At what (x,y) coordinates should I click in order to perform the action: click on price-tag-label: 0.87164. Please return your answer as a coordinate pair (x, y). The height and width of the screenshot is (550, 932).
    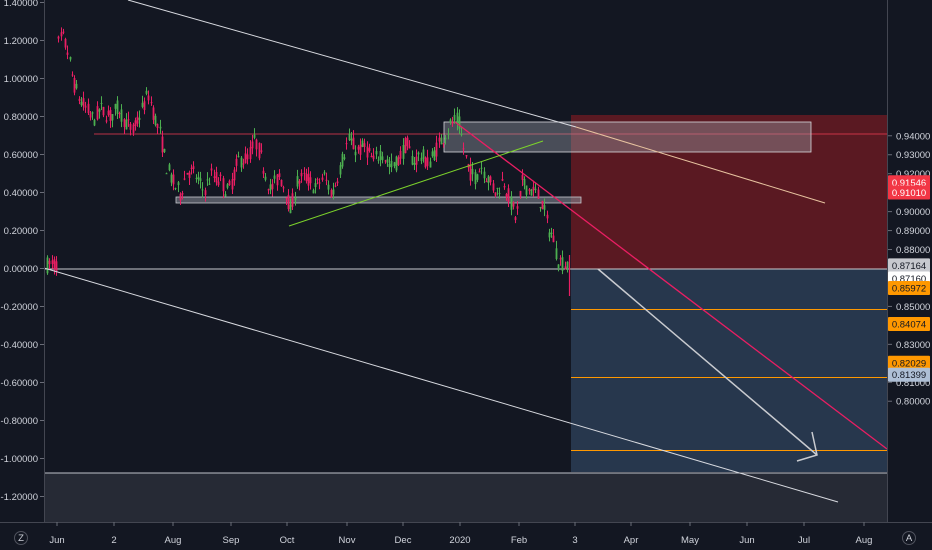
    Looking at the image, I should click on (909, 266).